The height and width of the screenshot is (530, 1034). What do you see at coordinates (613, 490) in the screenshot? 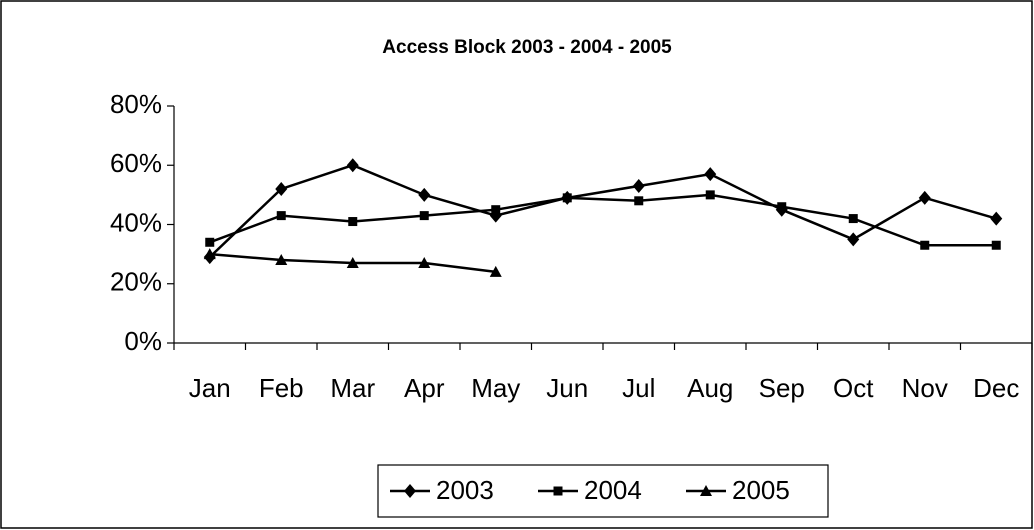
I see `legend-label: 2004` at bounding box center [613, 490].